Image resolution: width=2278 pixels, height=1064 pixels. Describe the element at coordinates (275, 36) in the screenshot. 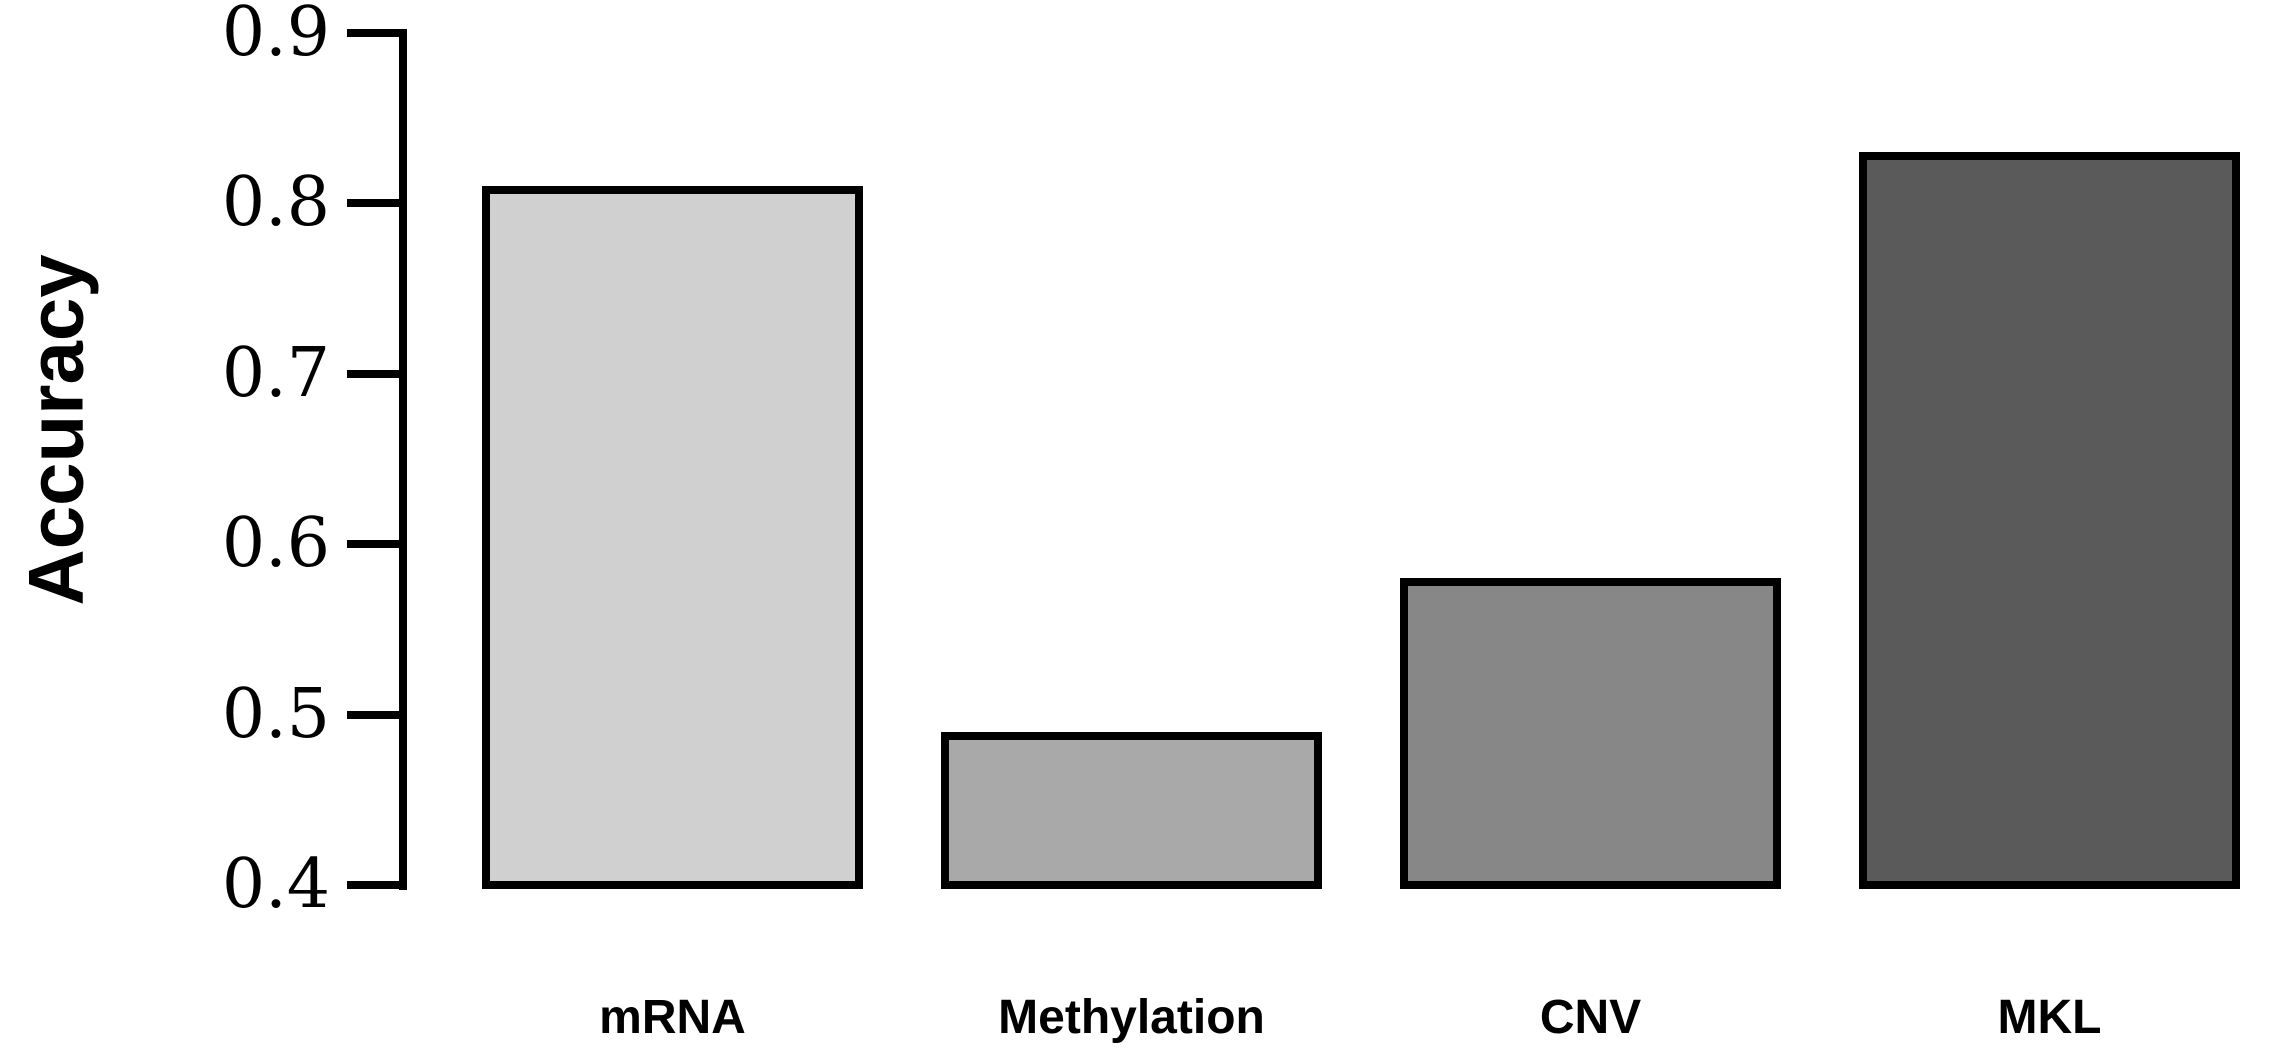

I see `y-tick-label: 0.9` at that location.